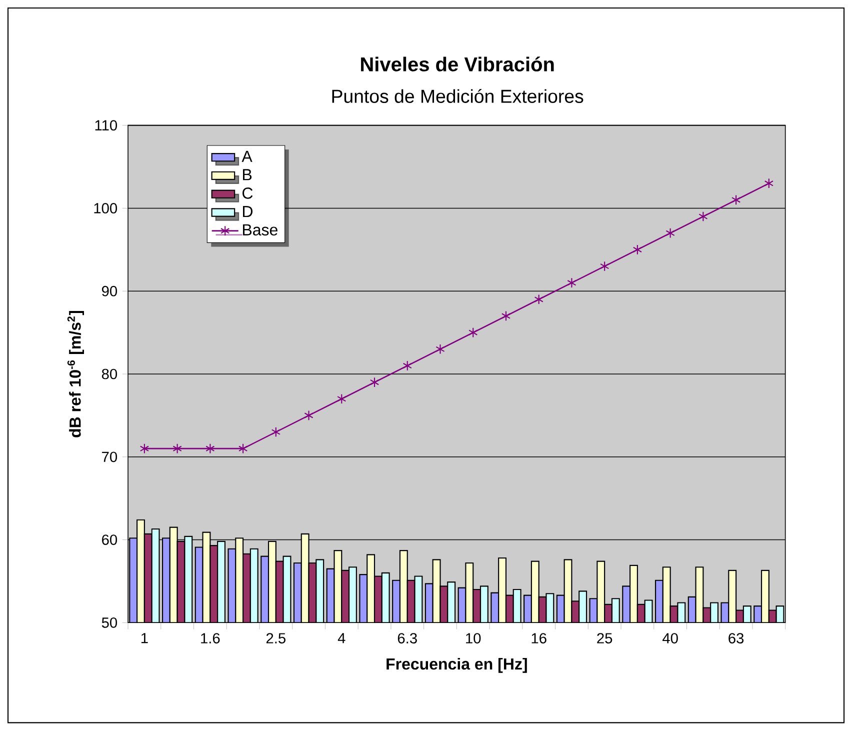  Describe the element at coordinates (407, 638) in the screenshot. I see `x-tick-label: 6.3` at that location.